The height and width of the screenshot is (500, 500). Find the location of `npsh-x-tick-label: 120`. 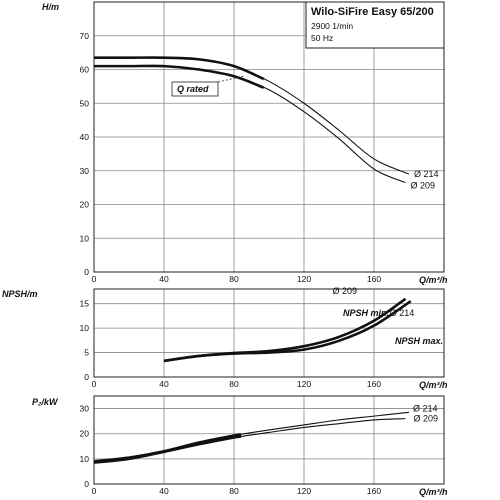

npsh-x-tick-label: 120 is located at coordinates (304, 384).